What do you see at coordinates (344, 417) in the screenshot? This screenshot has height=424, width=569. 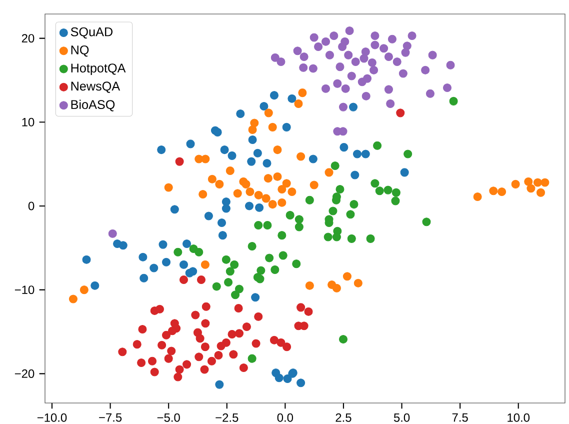 I see `x-tick-label: 2.5` at bounding box center [344, 417].